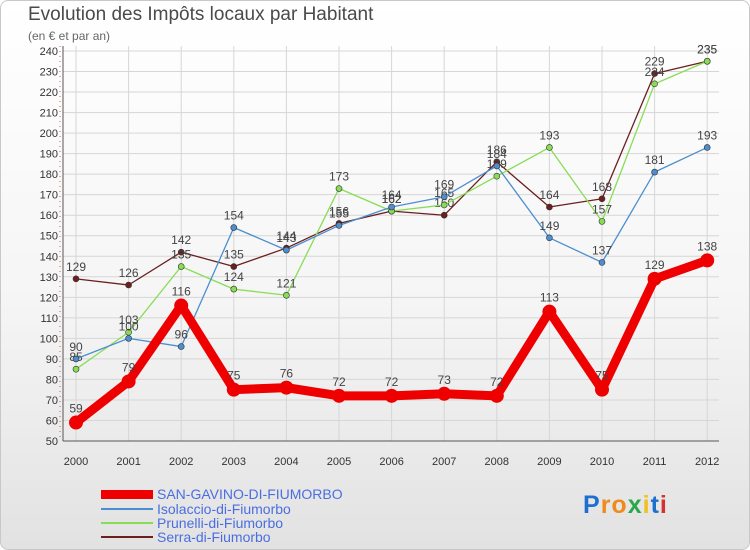 The width and height of the screenshot is (750, 550). What do you see at coordinates (52, 421) in the screenshot?
I see `y-tick-label: 60` at bounding box center [52, 421].